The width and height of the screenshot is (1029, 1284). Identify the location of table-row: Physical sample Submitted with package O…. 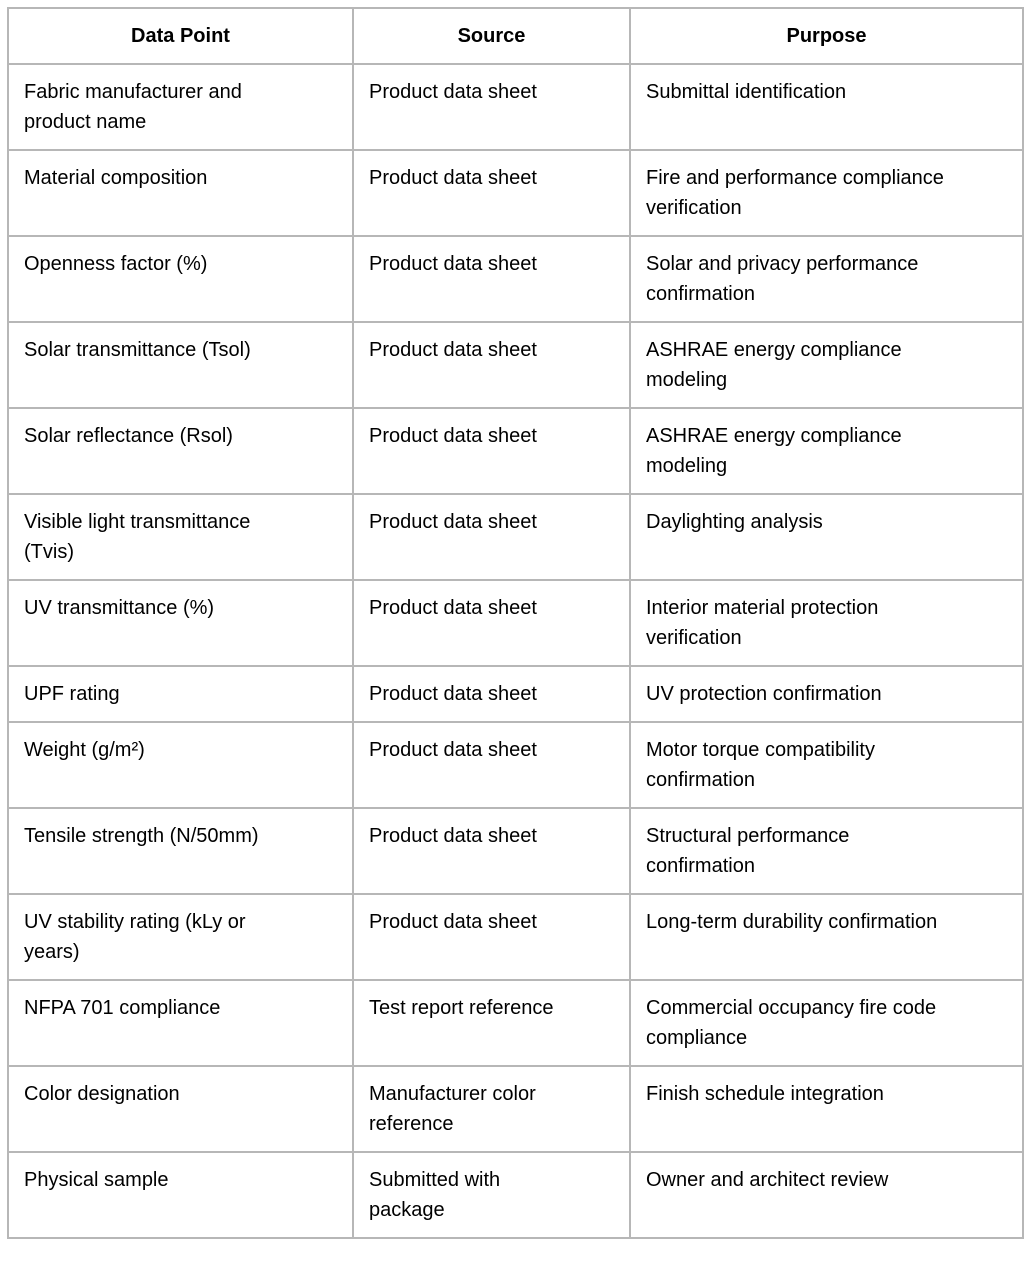
(515, 1195).